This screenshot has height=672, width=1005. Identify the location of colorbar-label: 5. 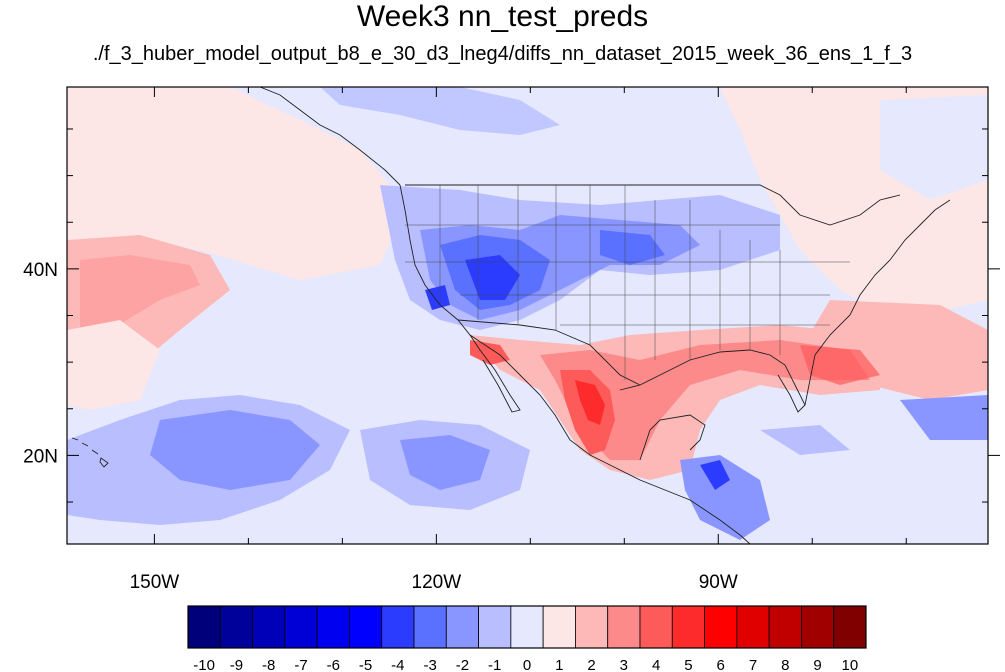
(688, 664).